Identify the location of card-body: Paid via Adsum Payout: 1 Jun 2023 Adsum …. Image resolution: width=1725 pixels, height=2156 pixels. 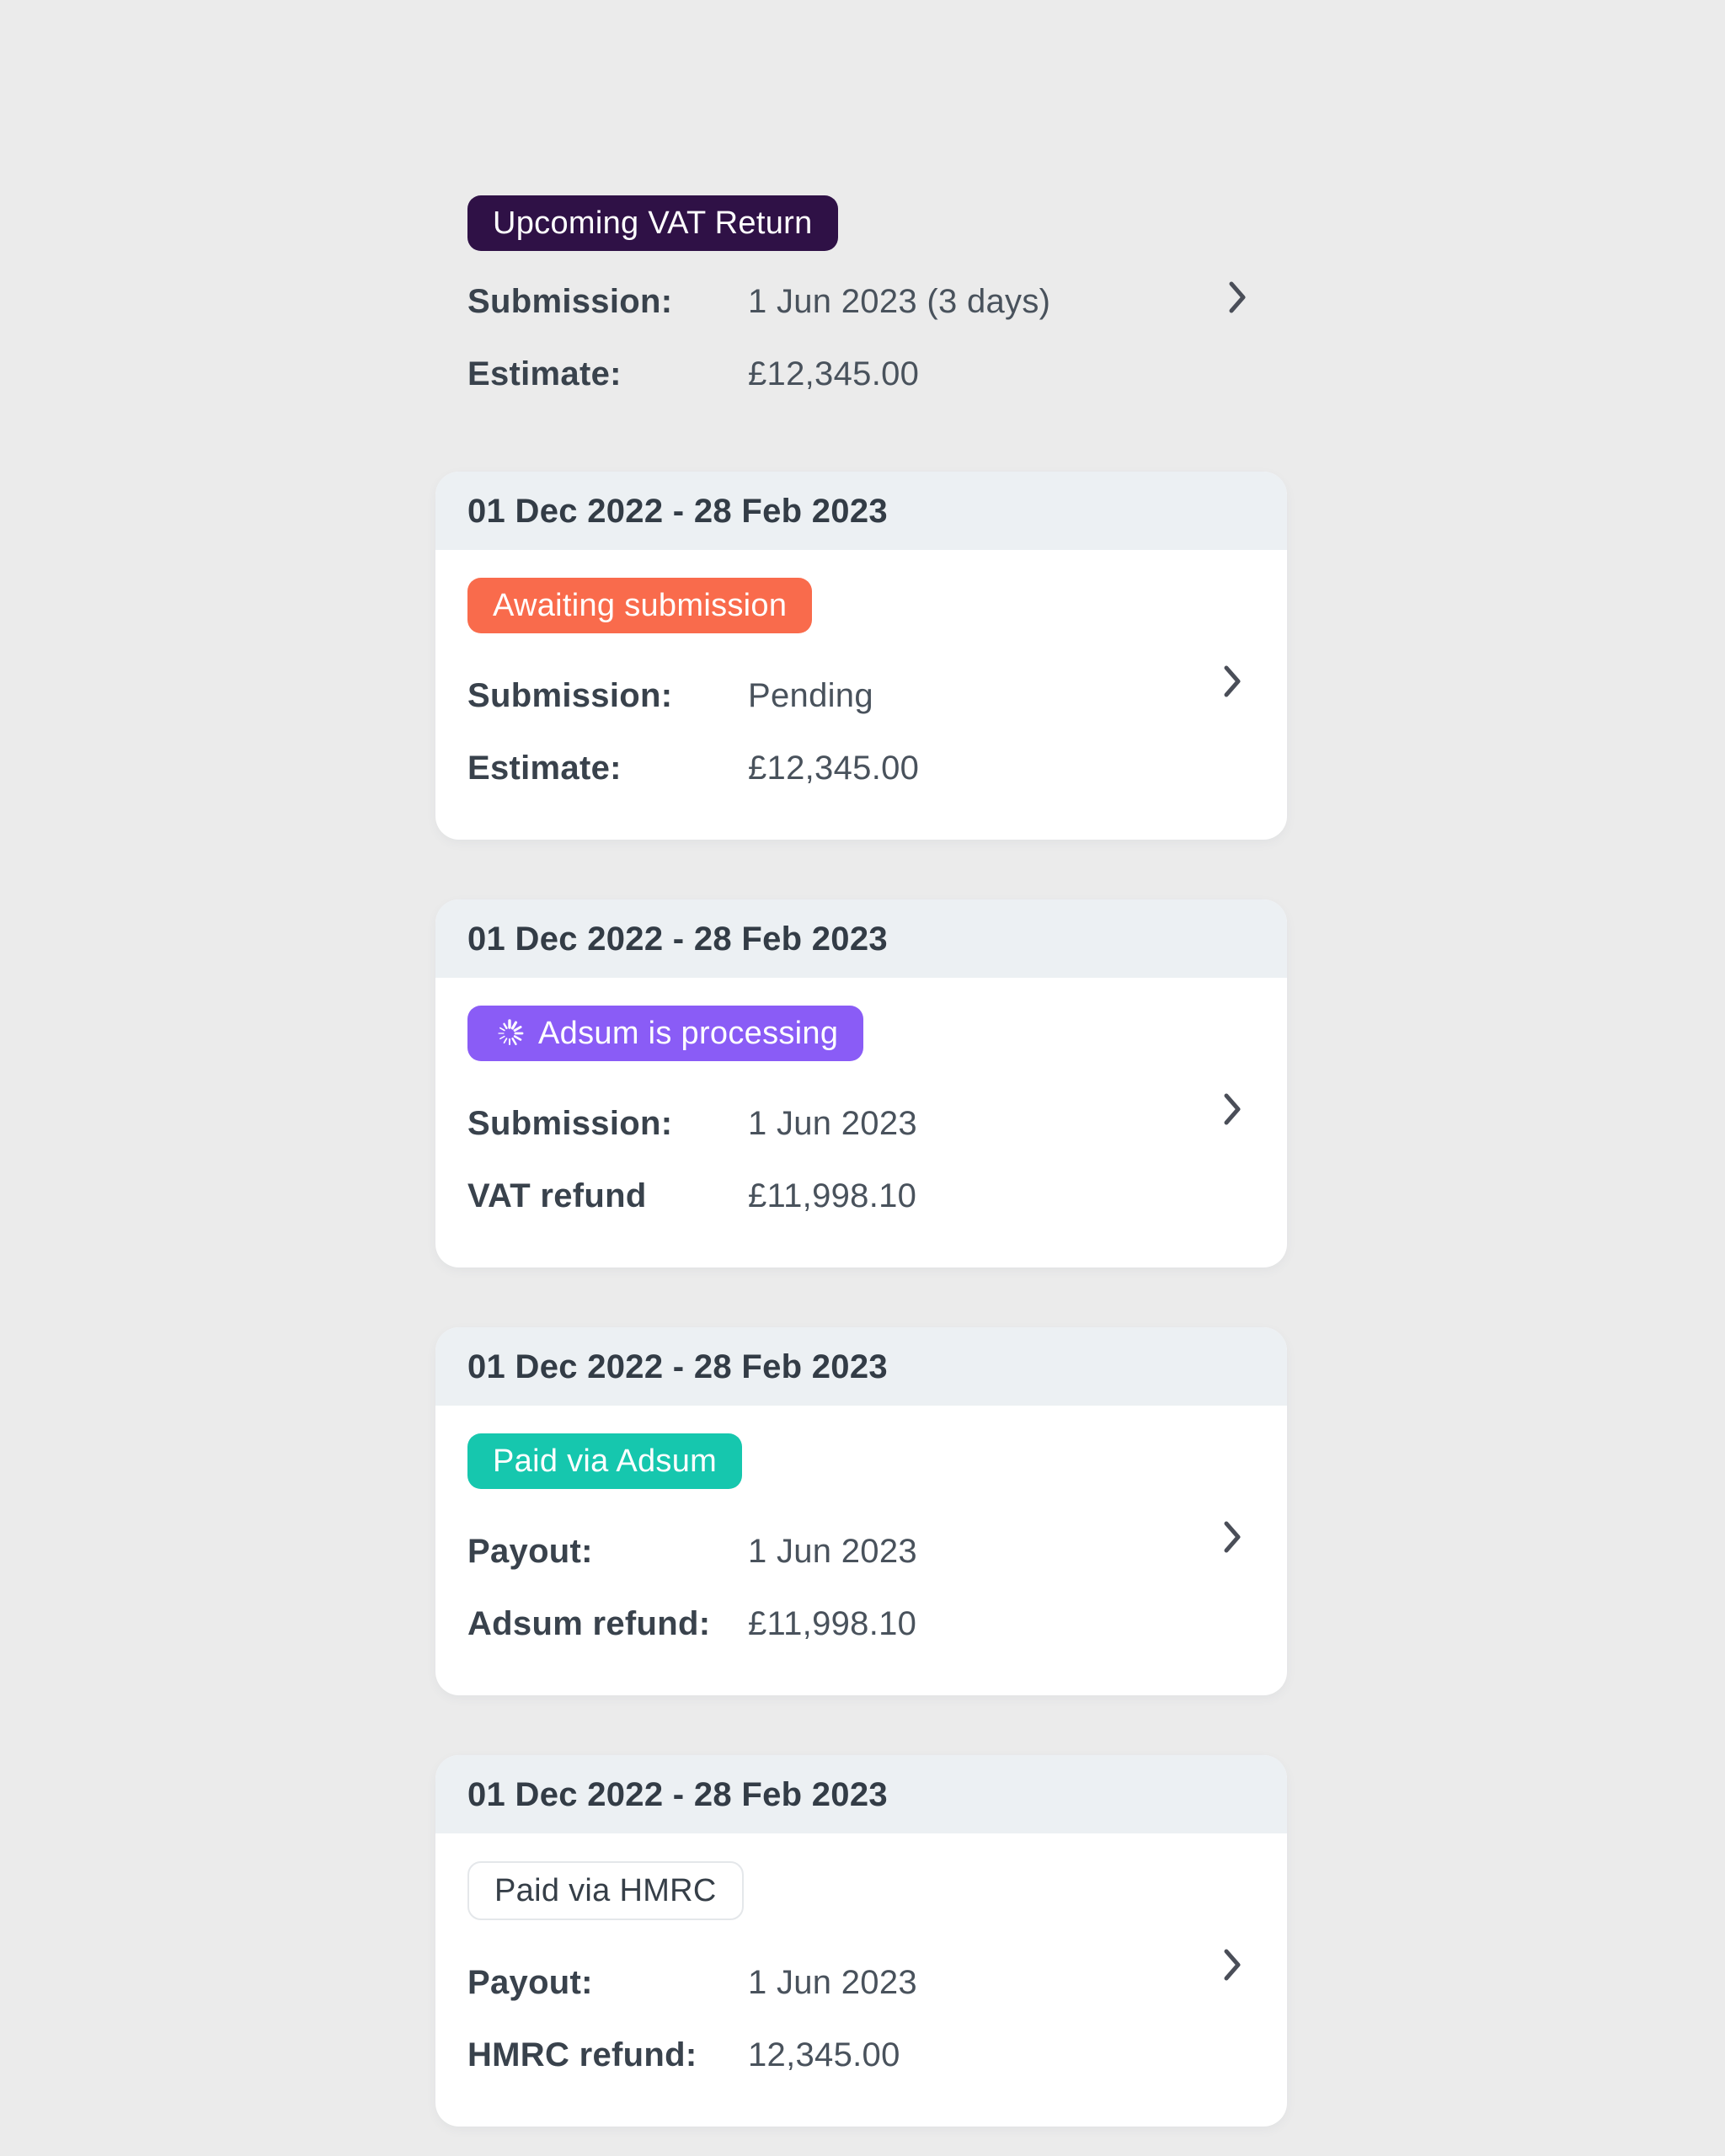
(861, 1550).